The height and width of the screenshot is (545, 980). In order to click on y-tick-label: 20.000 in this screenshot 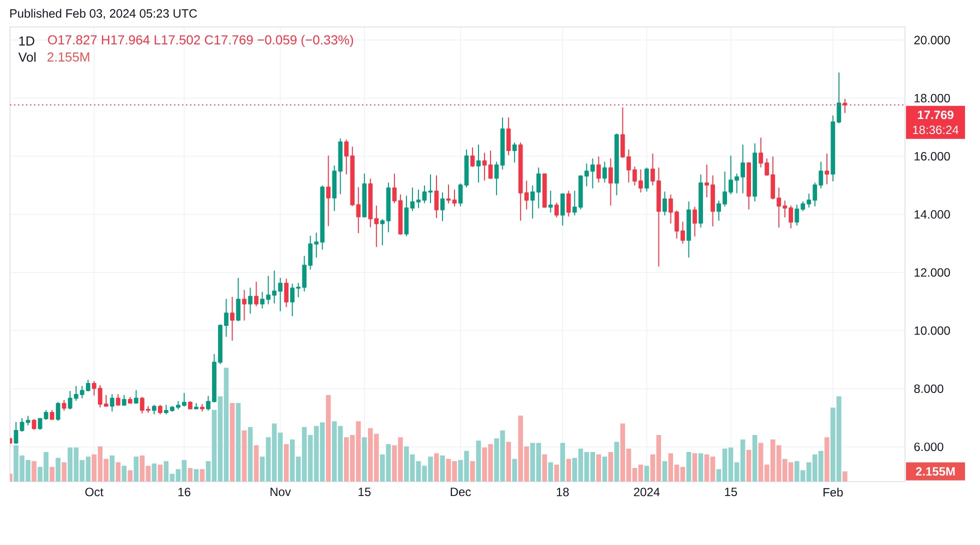, I will do `click(932, 40)`.